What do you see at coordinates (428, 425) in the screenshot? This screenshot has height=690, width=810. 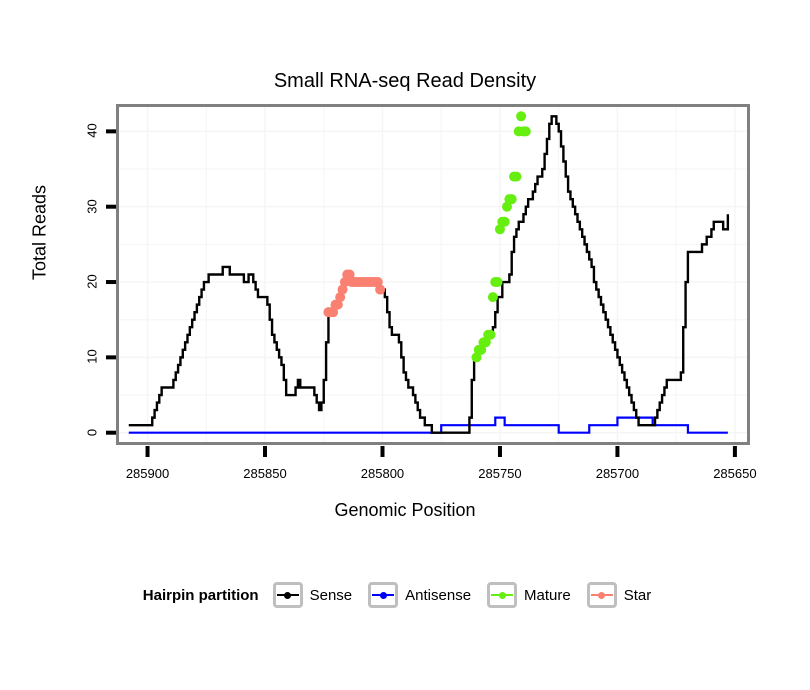 I see `series-line-antisense` at bounding box center [428, 425].